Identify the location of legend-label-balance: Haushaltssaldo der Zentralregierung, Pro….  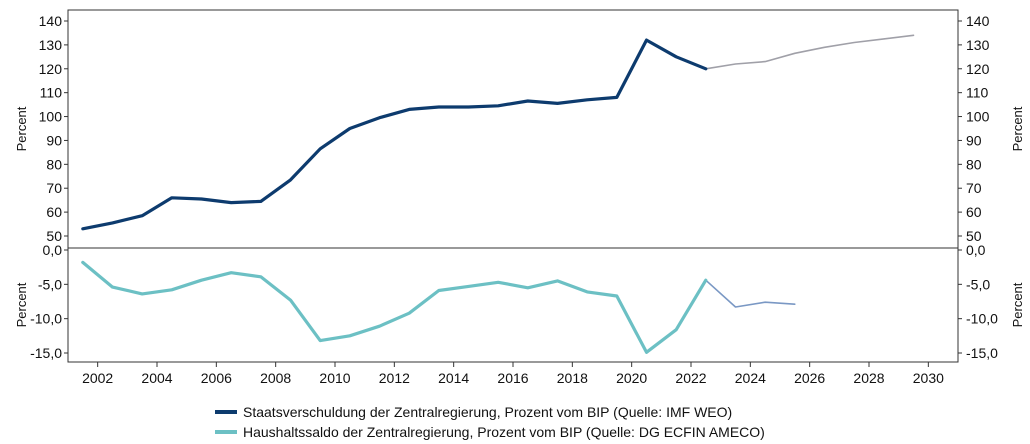
(504, 432).